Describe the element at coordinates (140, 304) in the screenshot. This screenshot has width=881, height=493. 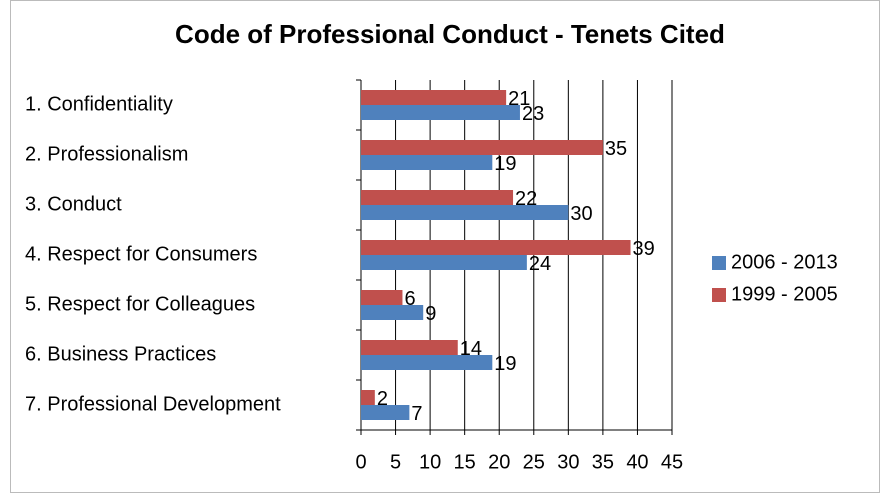
I see `y-tick-label: 5. Respect for Colleagues` at that location.